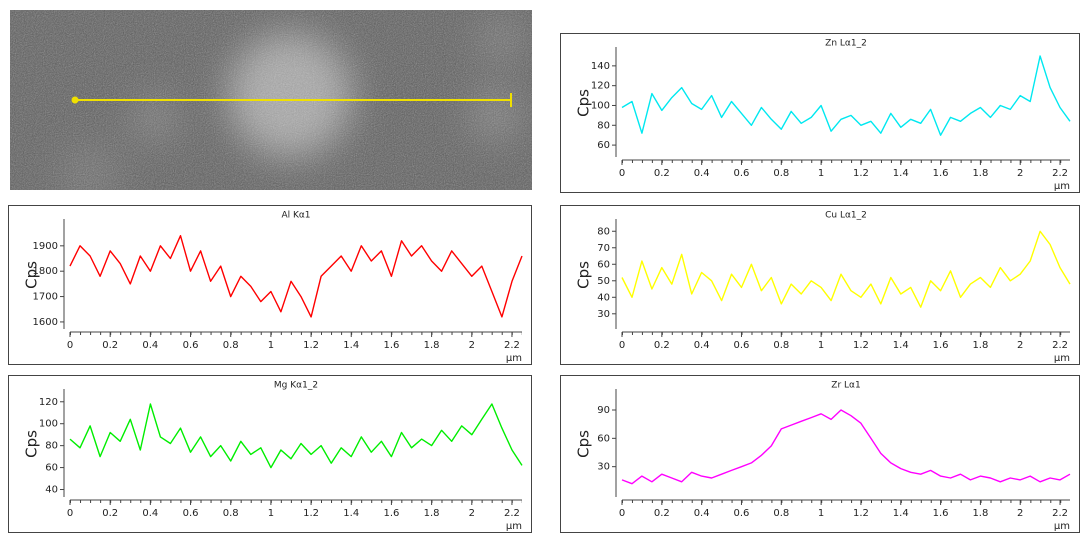 The image size is (1089, 538). Describe the element at coordinates (45, 271) in the screenshot. I see `y-tick-label: 1800` at that location.